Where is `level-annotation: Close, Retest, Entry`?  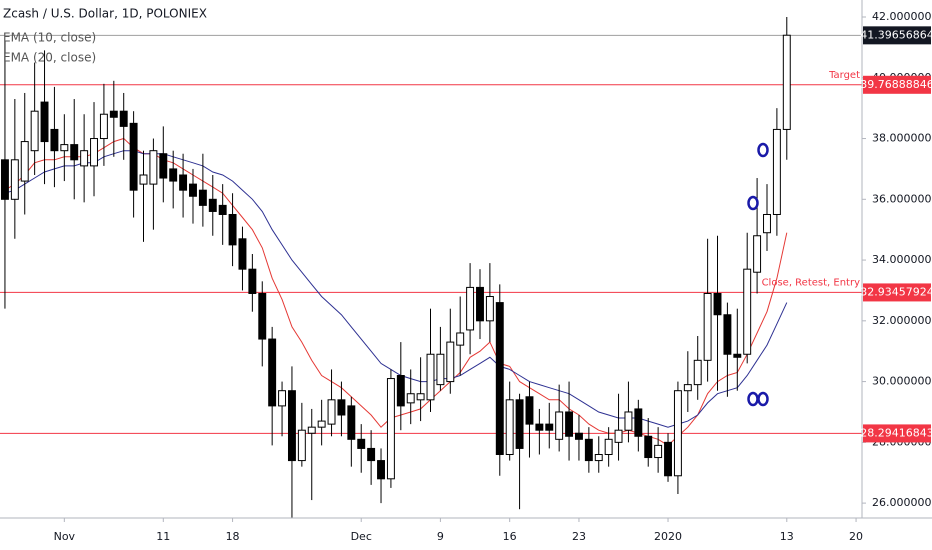 level-annotation: Close, Retest, Entry is located at coordinates (811, 282).